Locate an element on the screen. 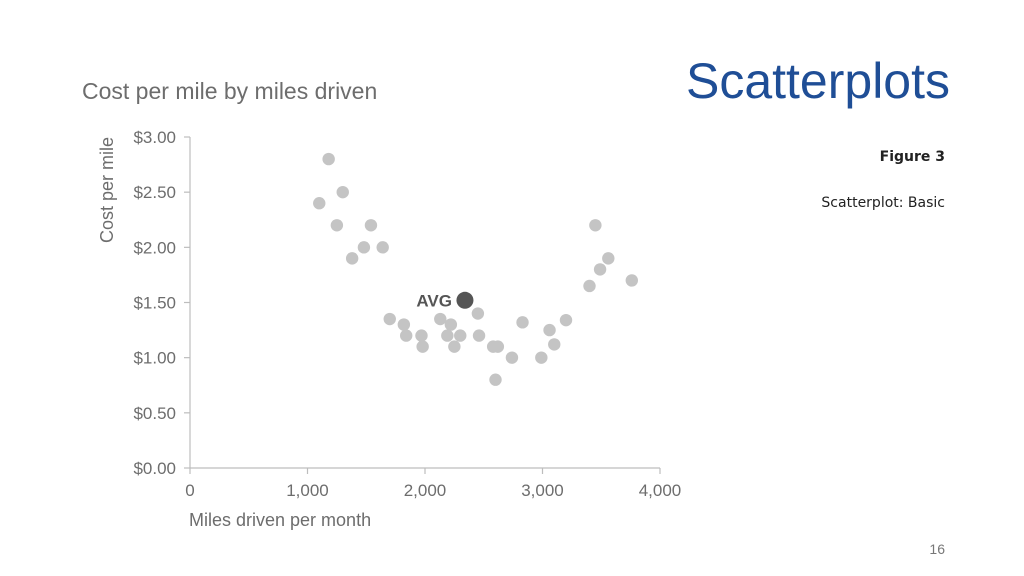  figure-label: Figure 3 is located at coordinates (912, 157).